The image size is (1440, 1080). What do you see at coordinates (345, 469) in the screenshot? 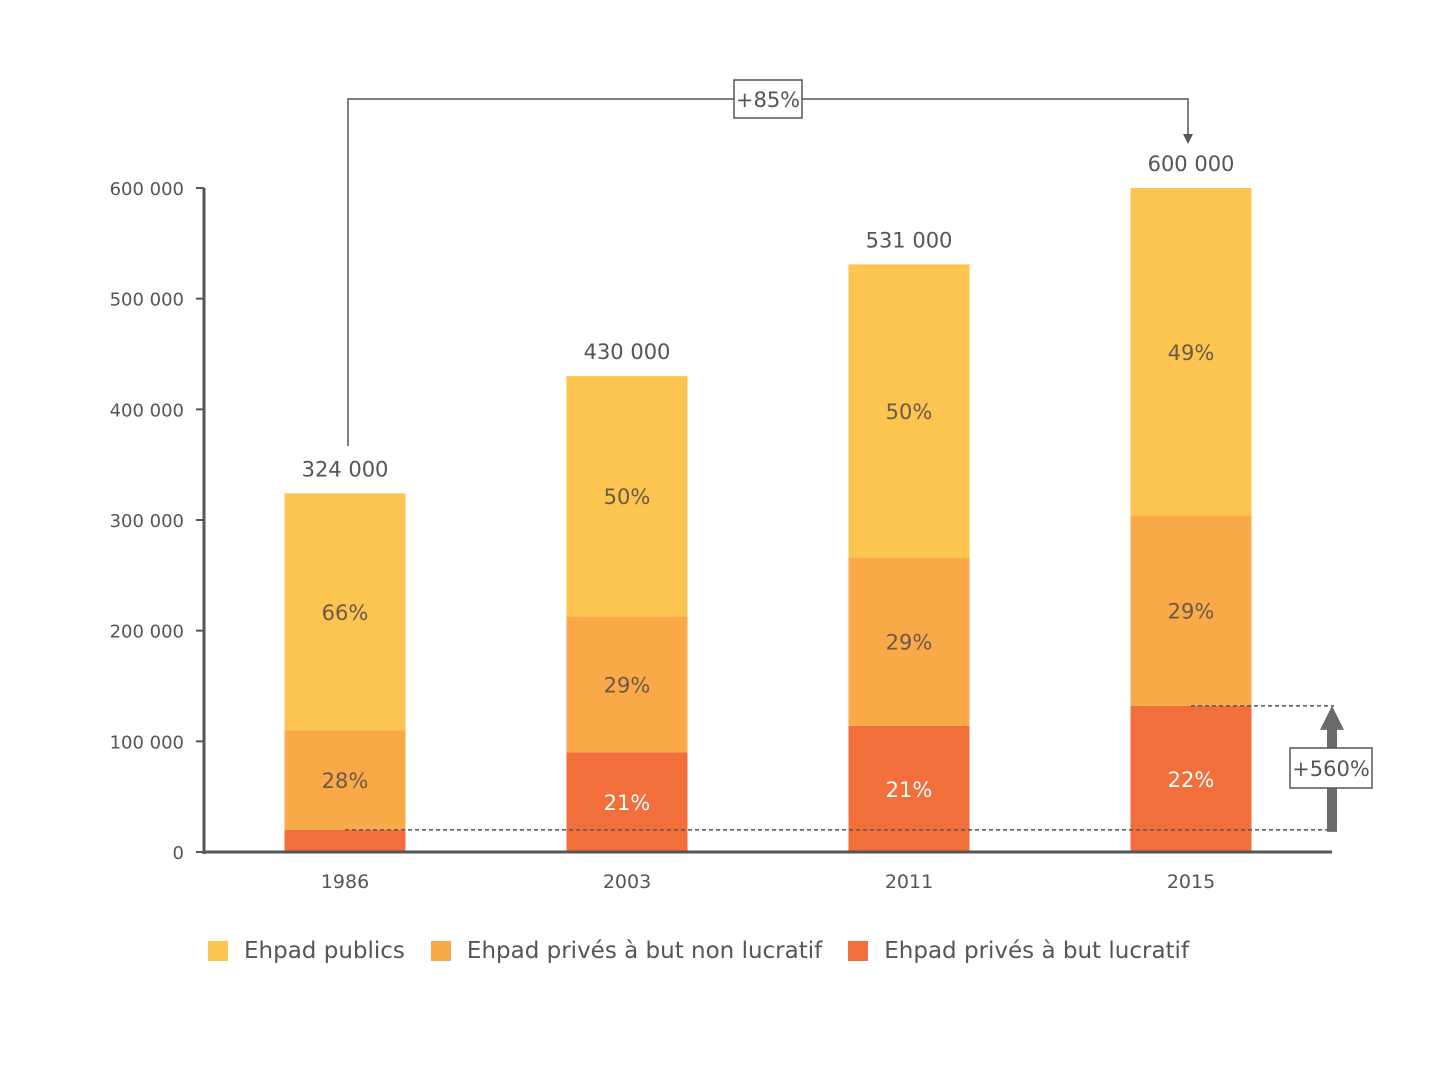
I see `total-label: 324 000` at bounding box center [345, 469].